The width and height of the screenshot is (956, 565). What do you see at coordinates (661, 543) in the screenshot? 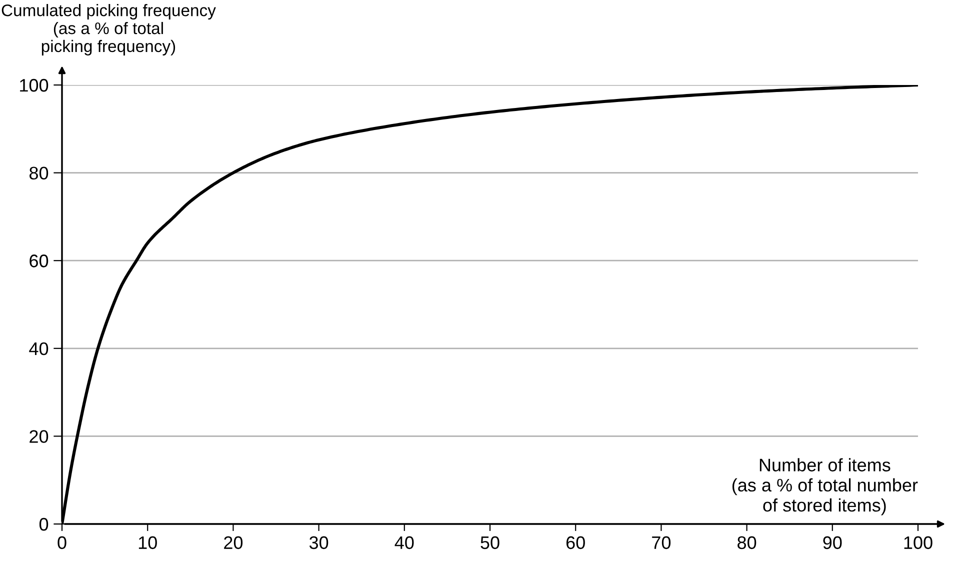
I see `x-tick-label: 70` at bounding box center [661, 543].